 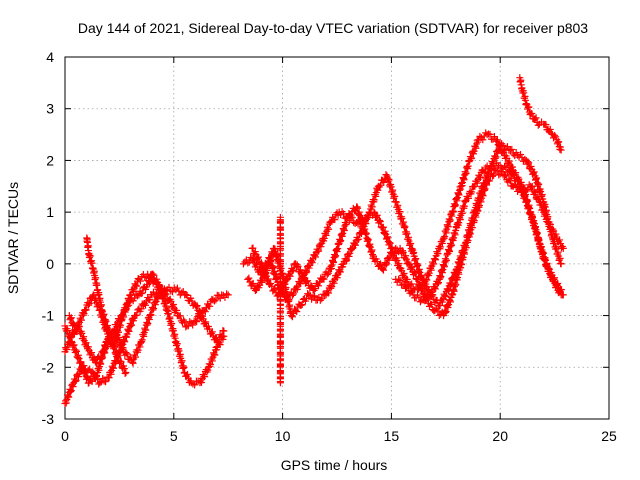 I want to click on y-tick-label: 4, so click(x=50, y=57).